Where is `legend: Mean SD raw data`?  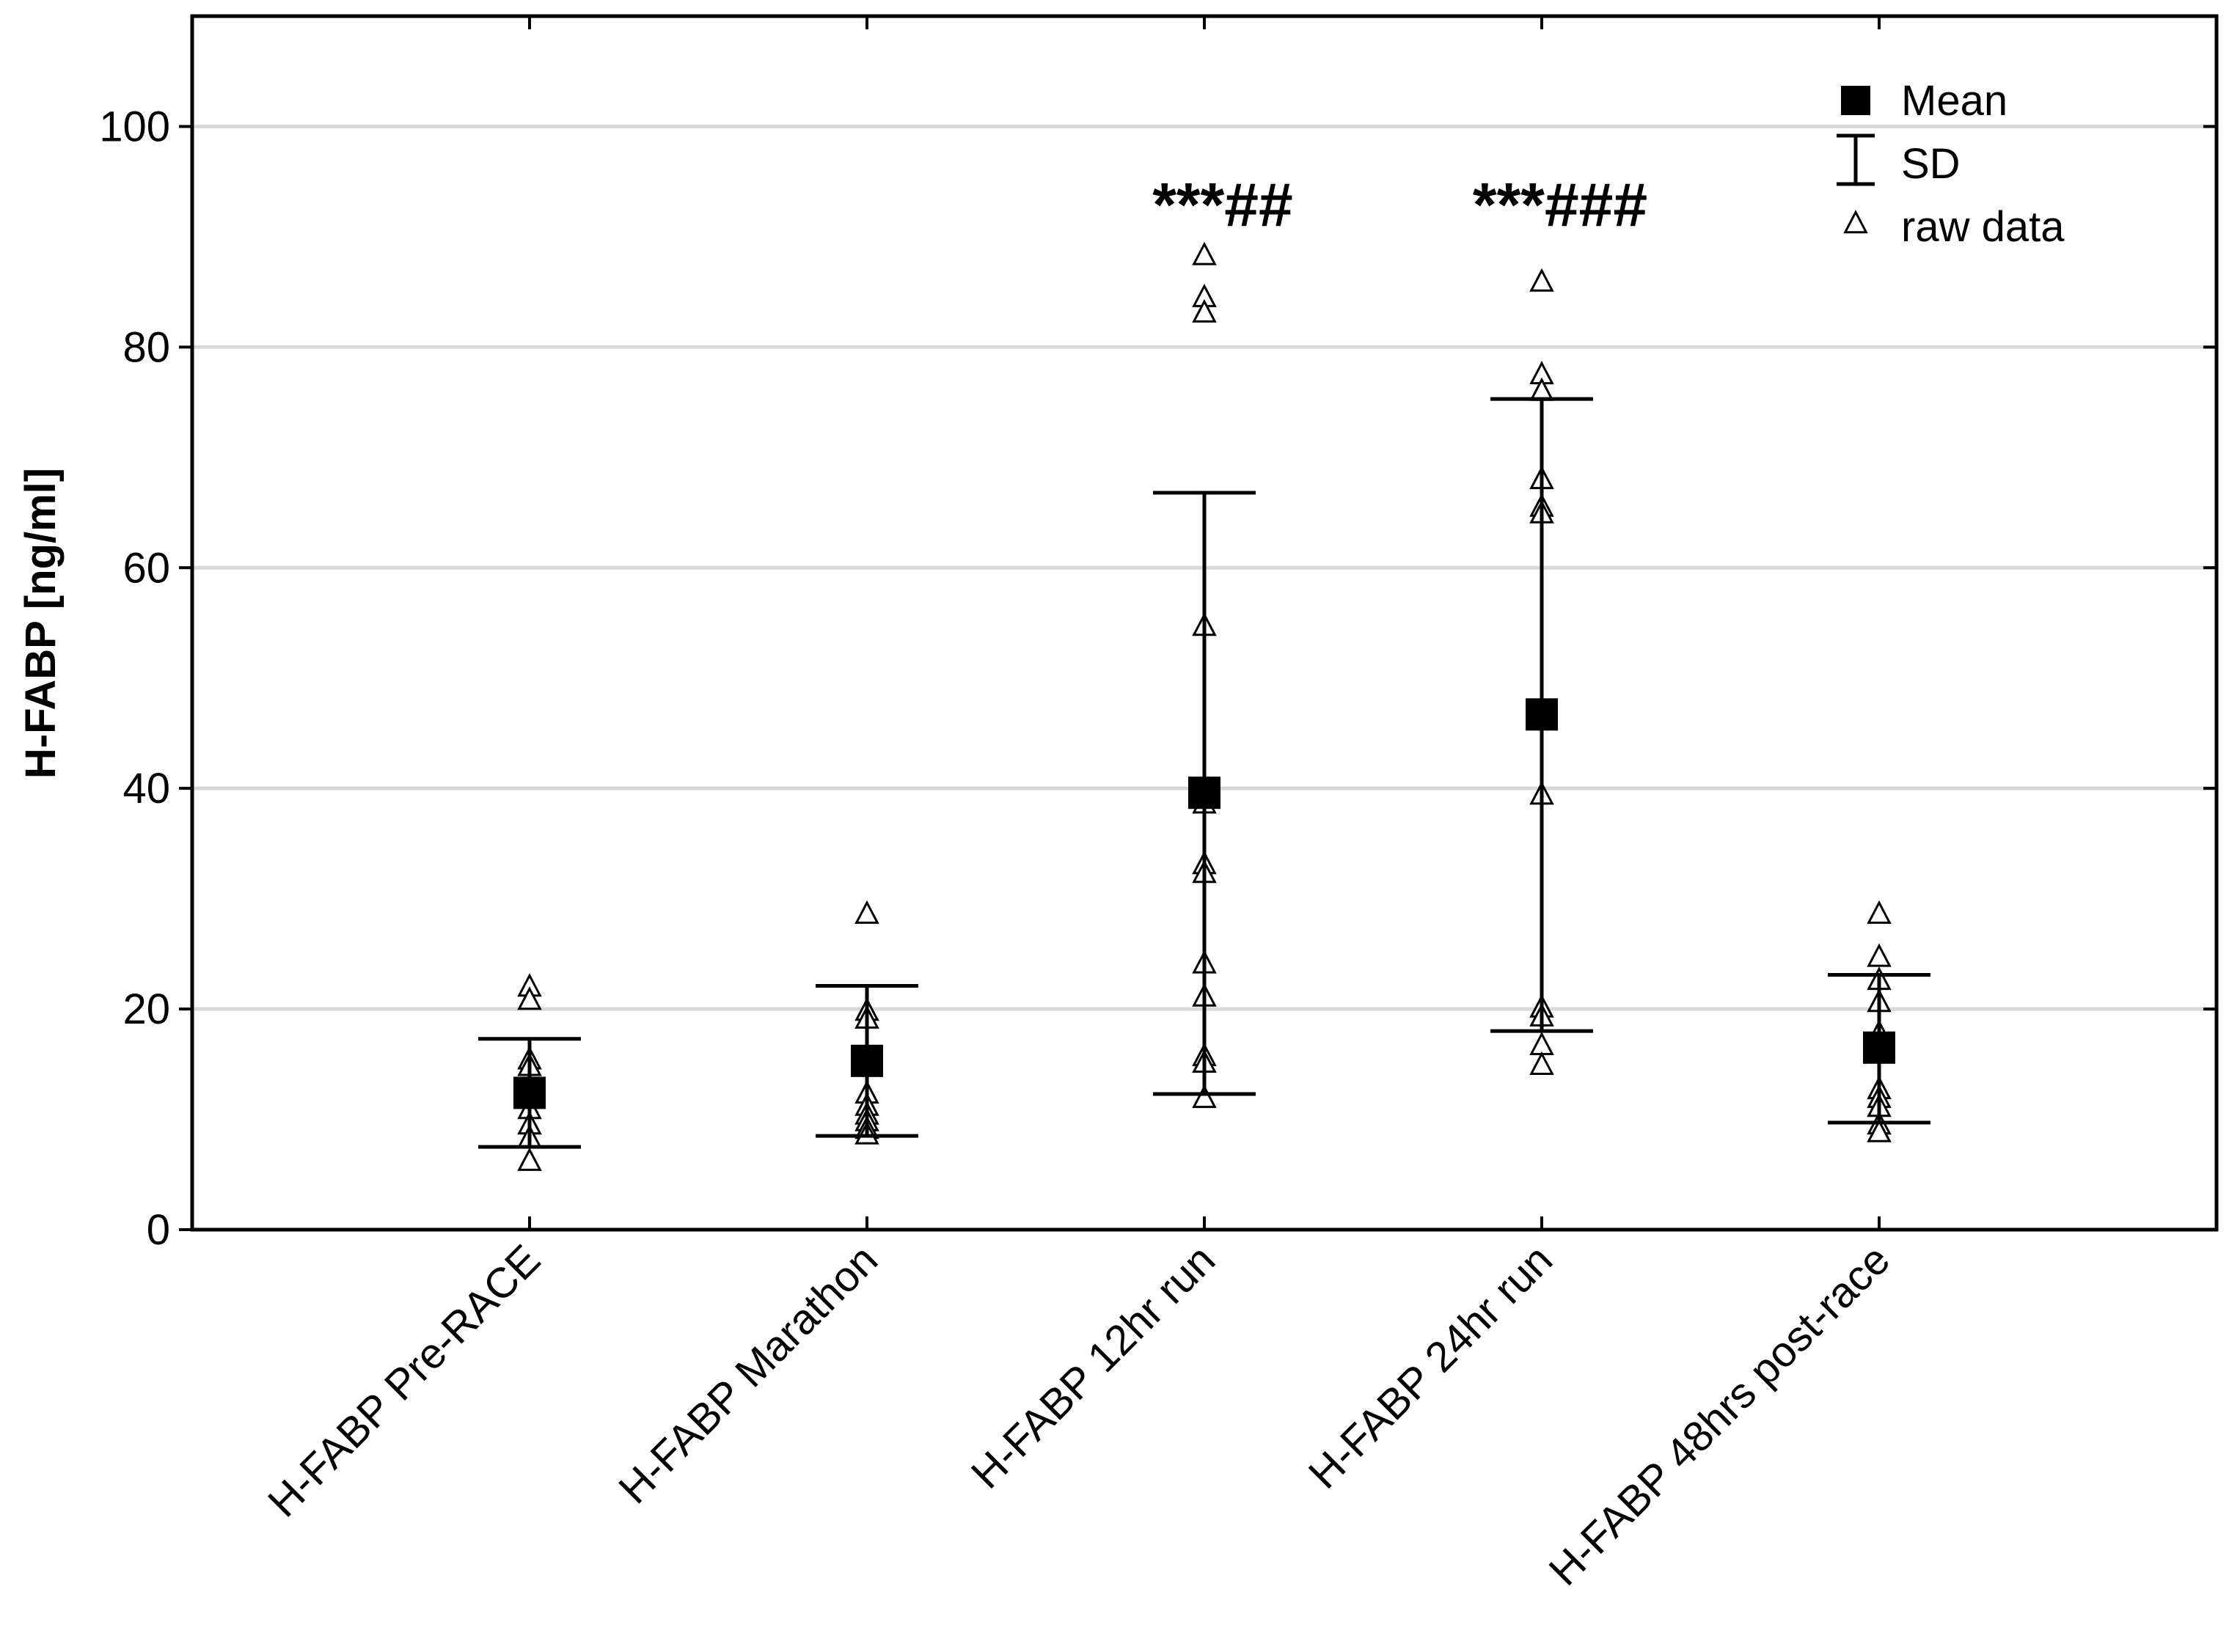 legend: Mean SD raw data is located at coordinates (1951, 164).